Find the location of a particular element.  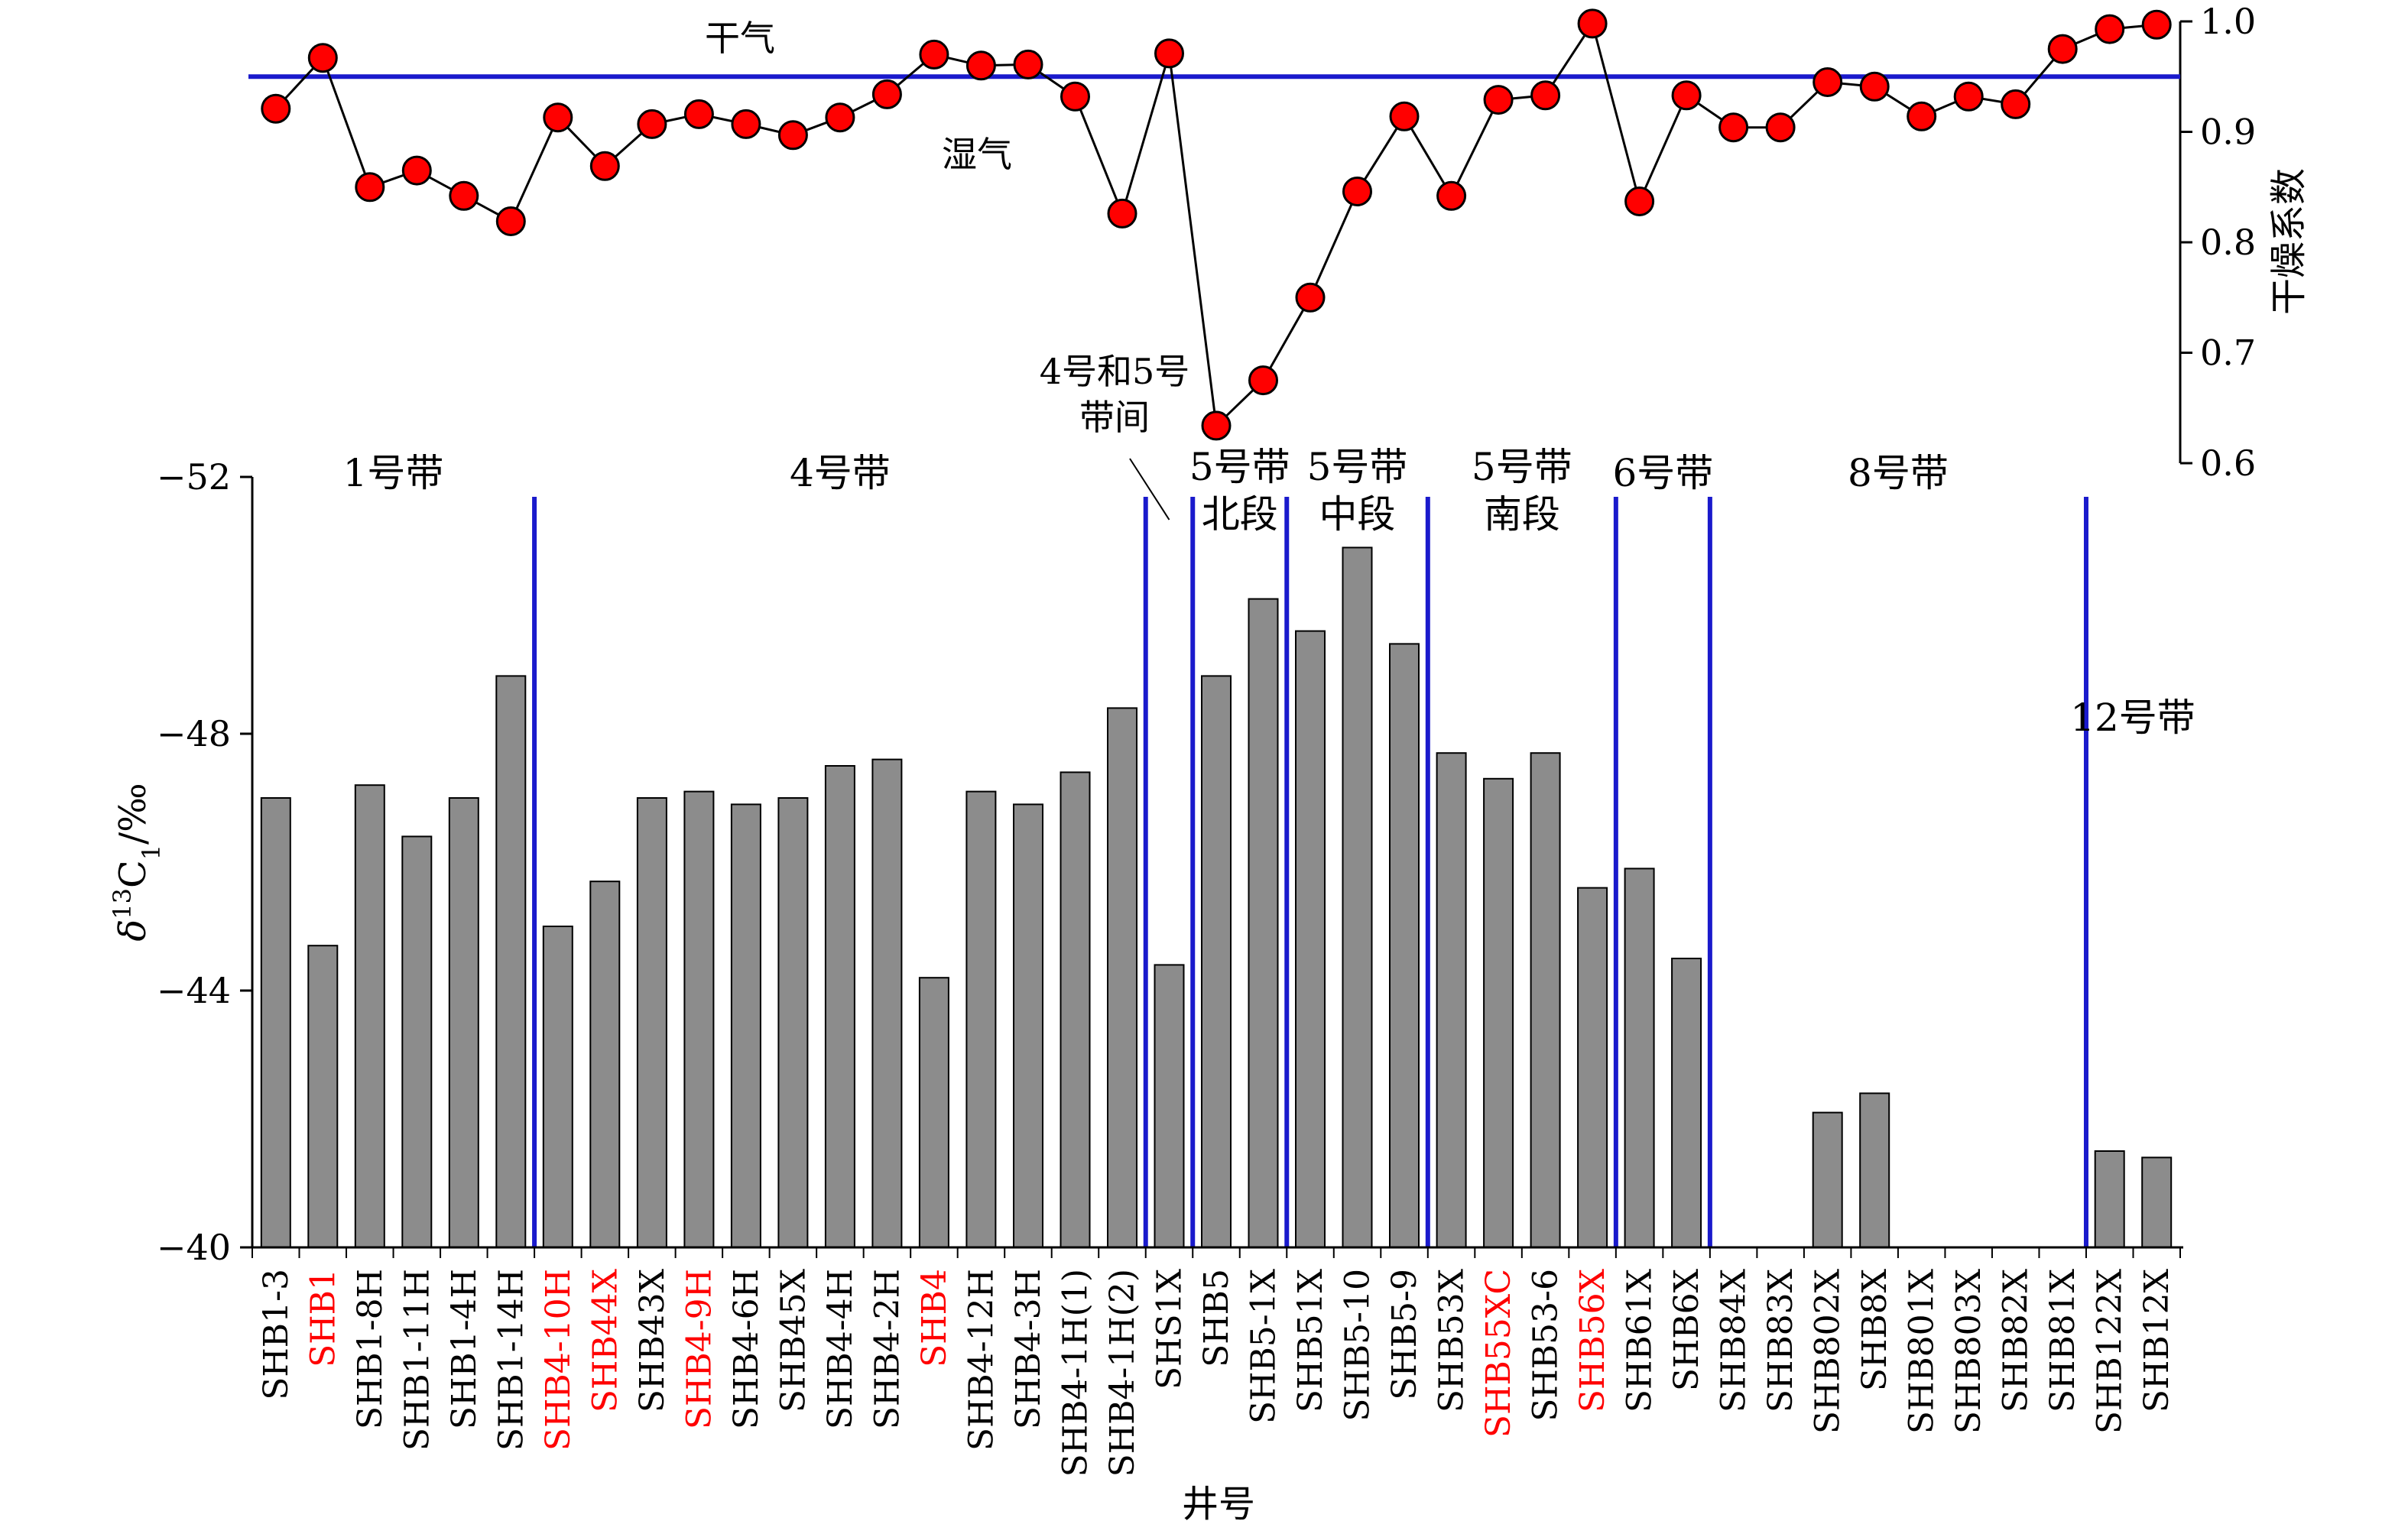

x-category-label: SHS1X is located at coordinates (1169, 1329).